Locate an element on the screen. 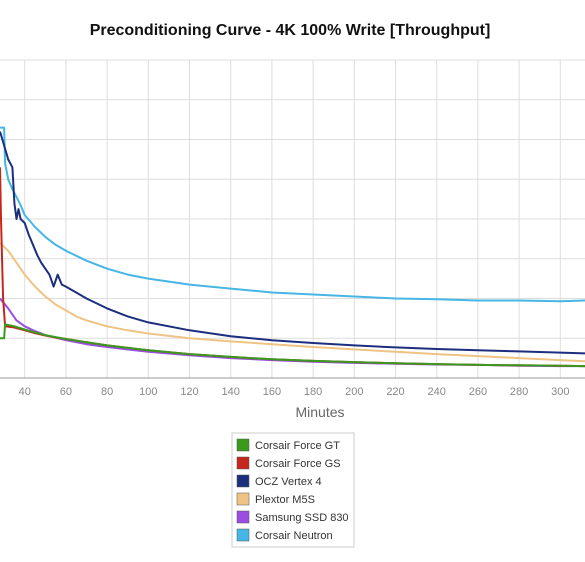 The image size is (585, 562). x-tick-label: 140 is located at coordinates (231, 392).